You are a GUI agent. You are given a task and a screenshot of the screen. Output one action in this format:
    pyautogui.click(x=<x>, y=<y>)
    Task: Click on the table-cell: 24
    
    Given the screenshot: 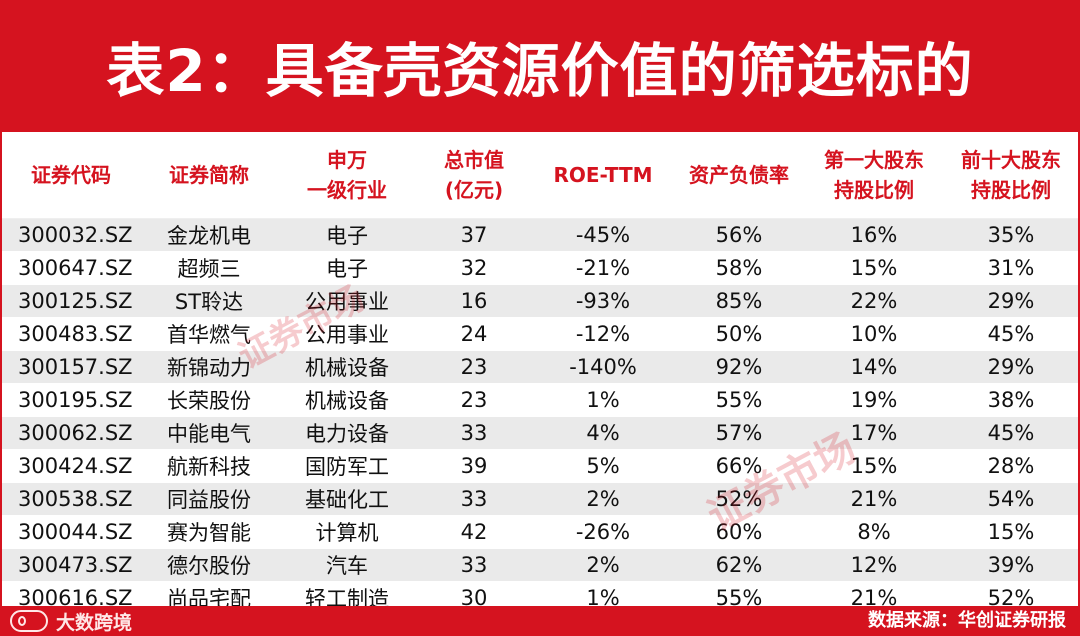 What is the action you would take?
    pyautogui.click(x=474, y=334)
    